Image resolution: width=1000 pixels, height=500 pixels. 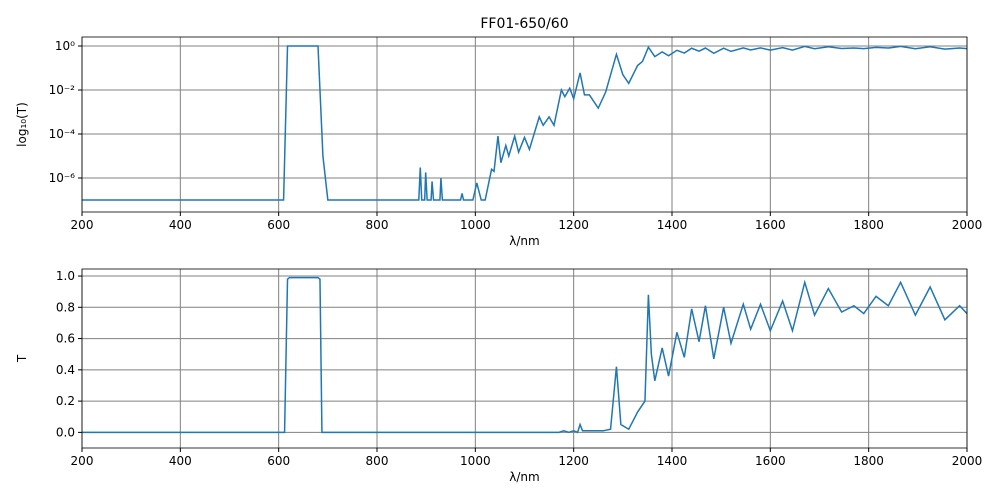 I want to click on y-tick-label: 1.0, so click(x=65, y=276).